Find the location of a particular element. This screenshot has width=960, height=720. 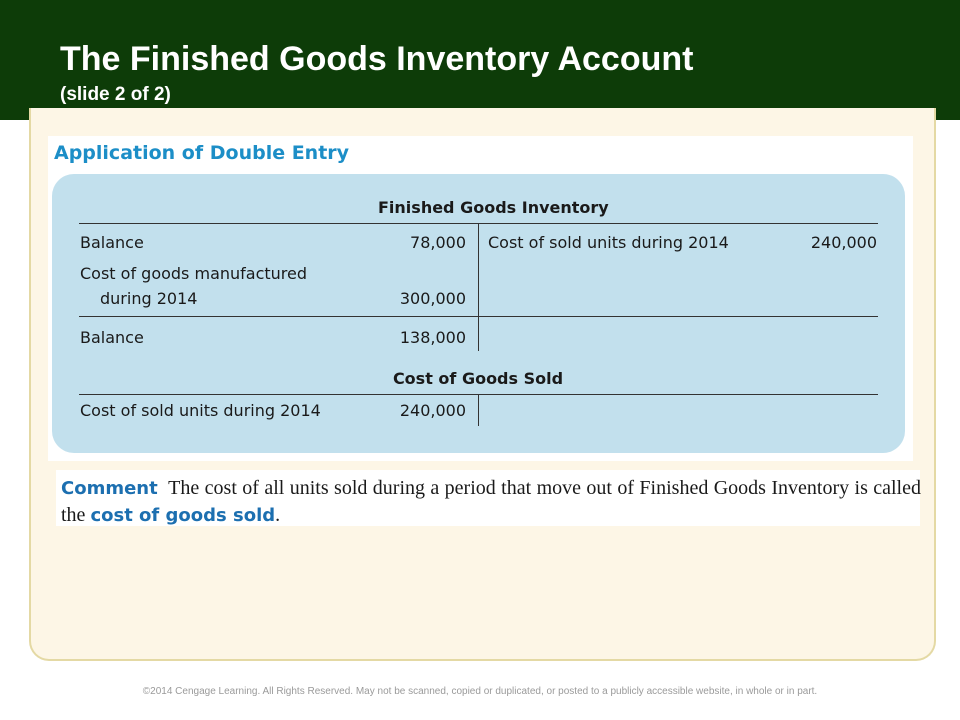

fgi-credit-amount-1: 240,000 is located at coordinates (843, 242).